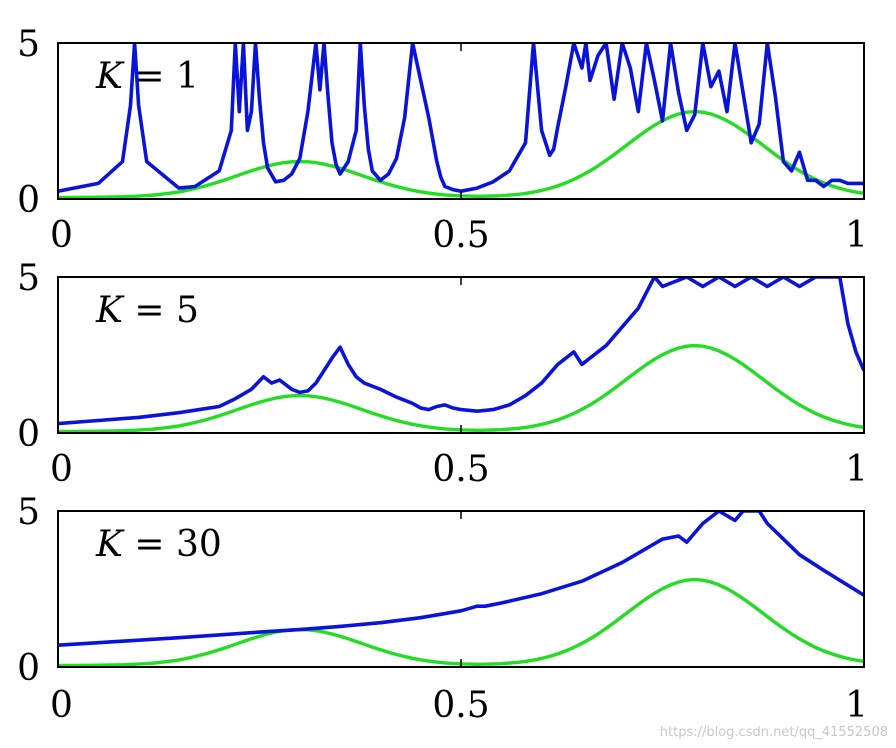 This screenshot has height=748, width=896. What do you see at coordinates (172, 544) in the screenshot?
I see `panel-label-value: = 30` at bounding box center [172, 544].